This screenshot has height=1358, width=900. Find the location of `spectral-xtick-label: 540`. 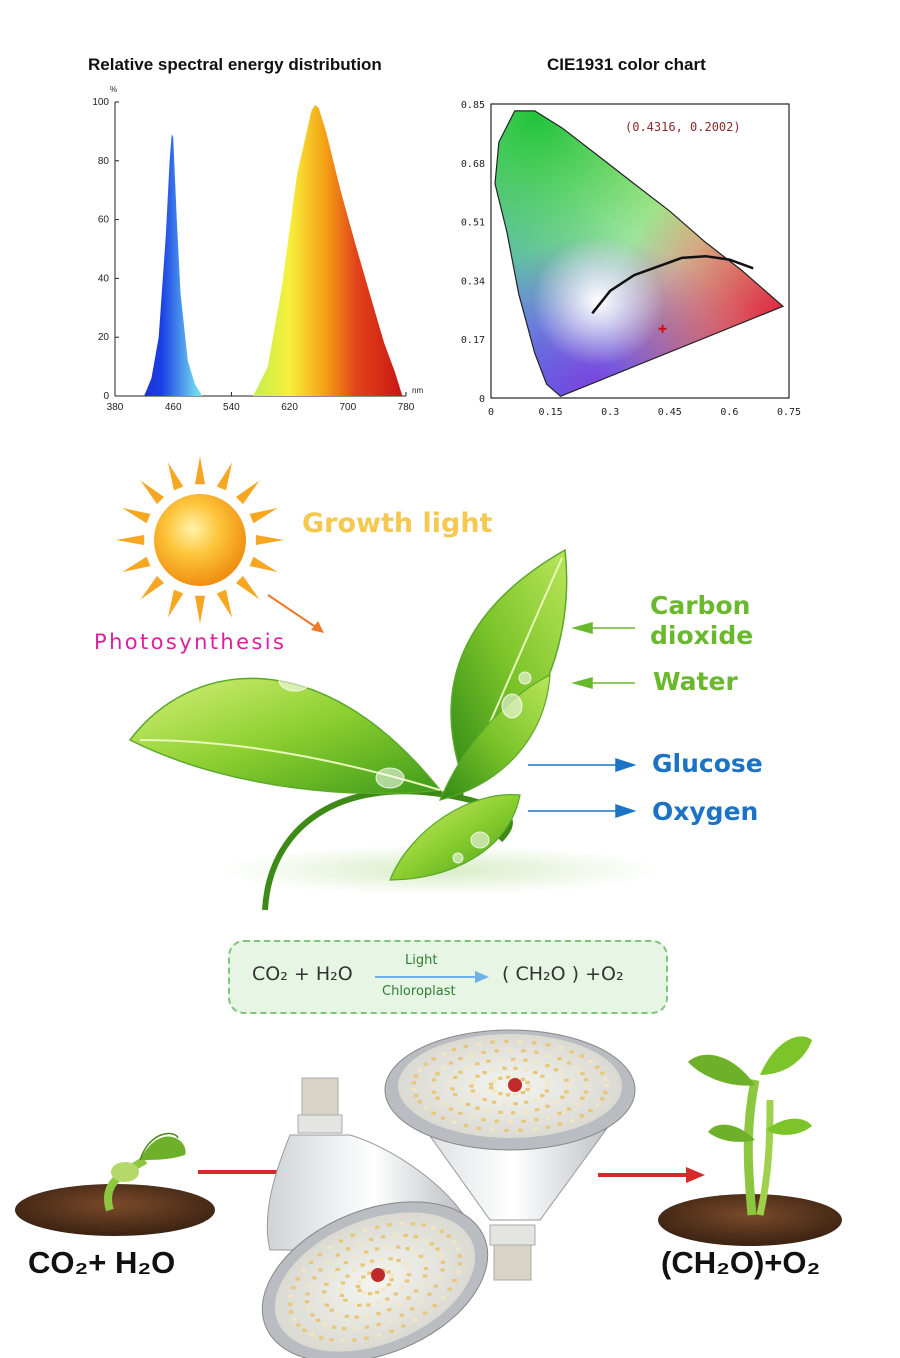

spectral-xtick-label: 540 is located at coordinates (231, 407).